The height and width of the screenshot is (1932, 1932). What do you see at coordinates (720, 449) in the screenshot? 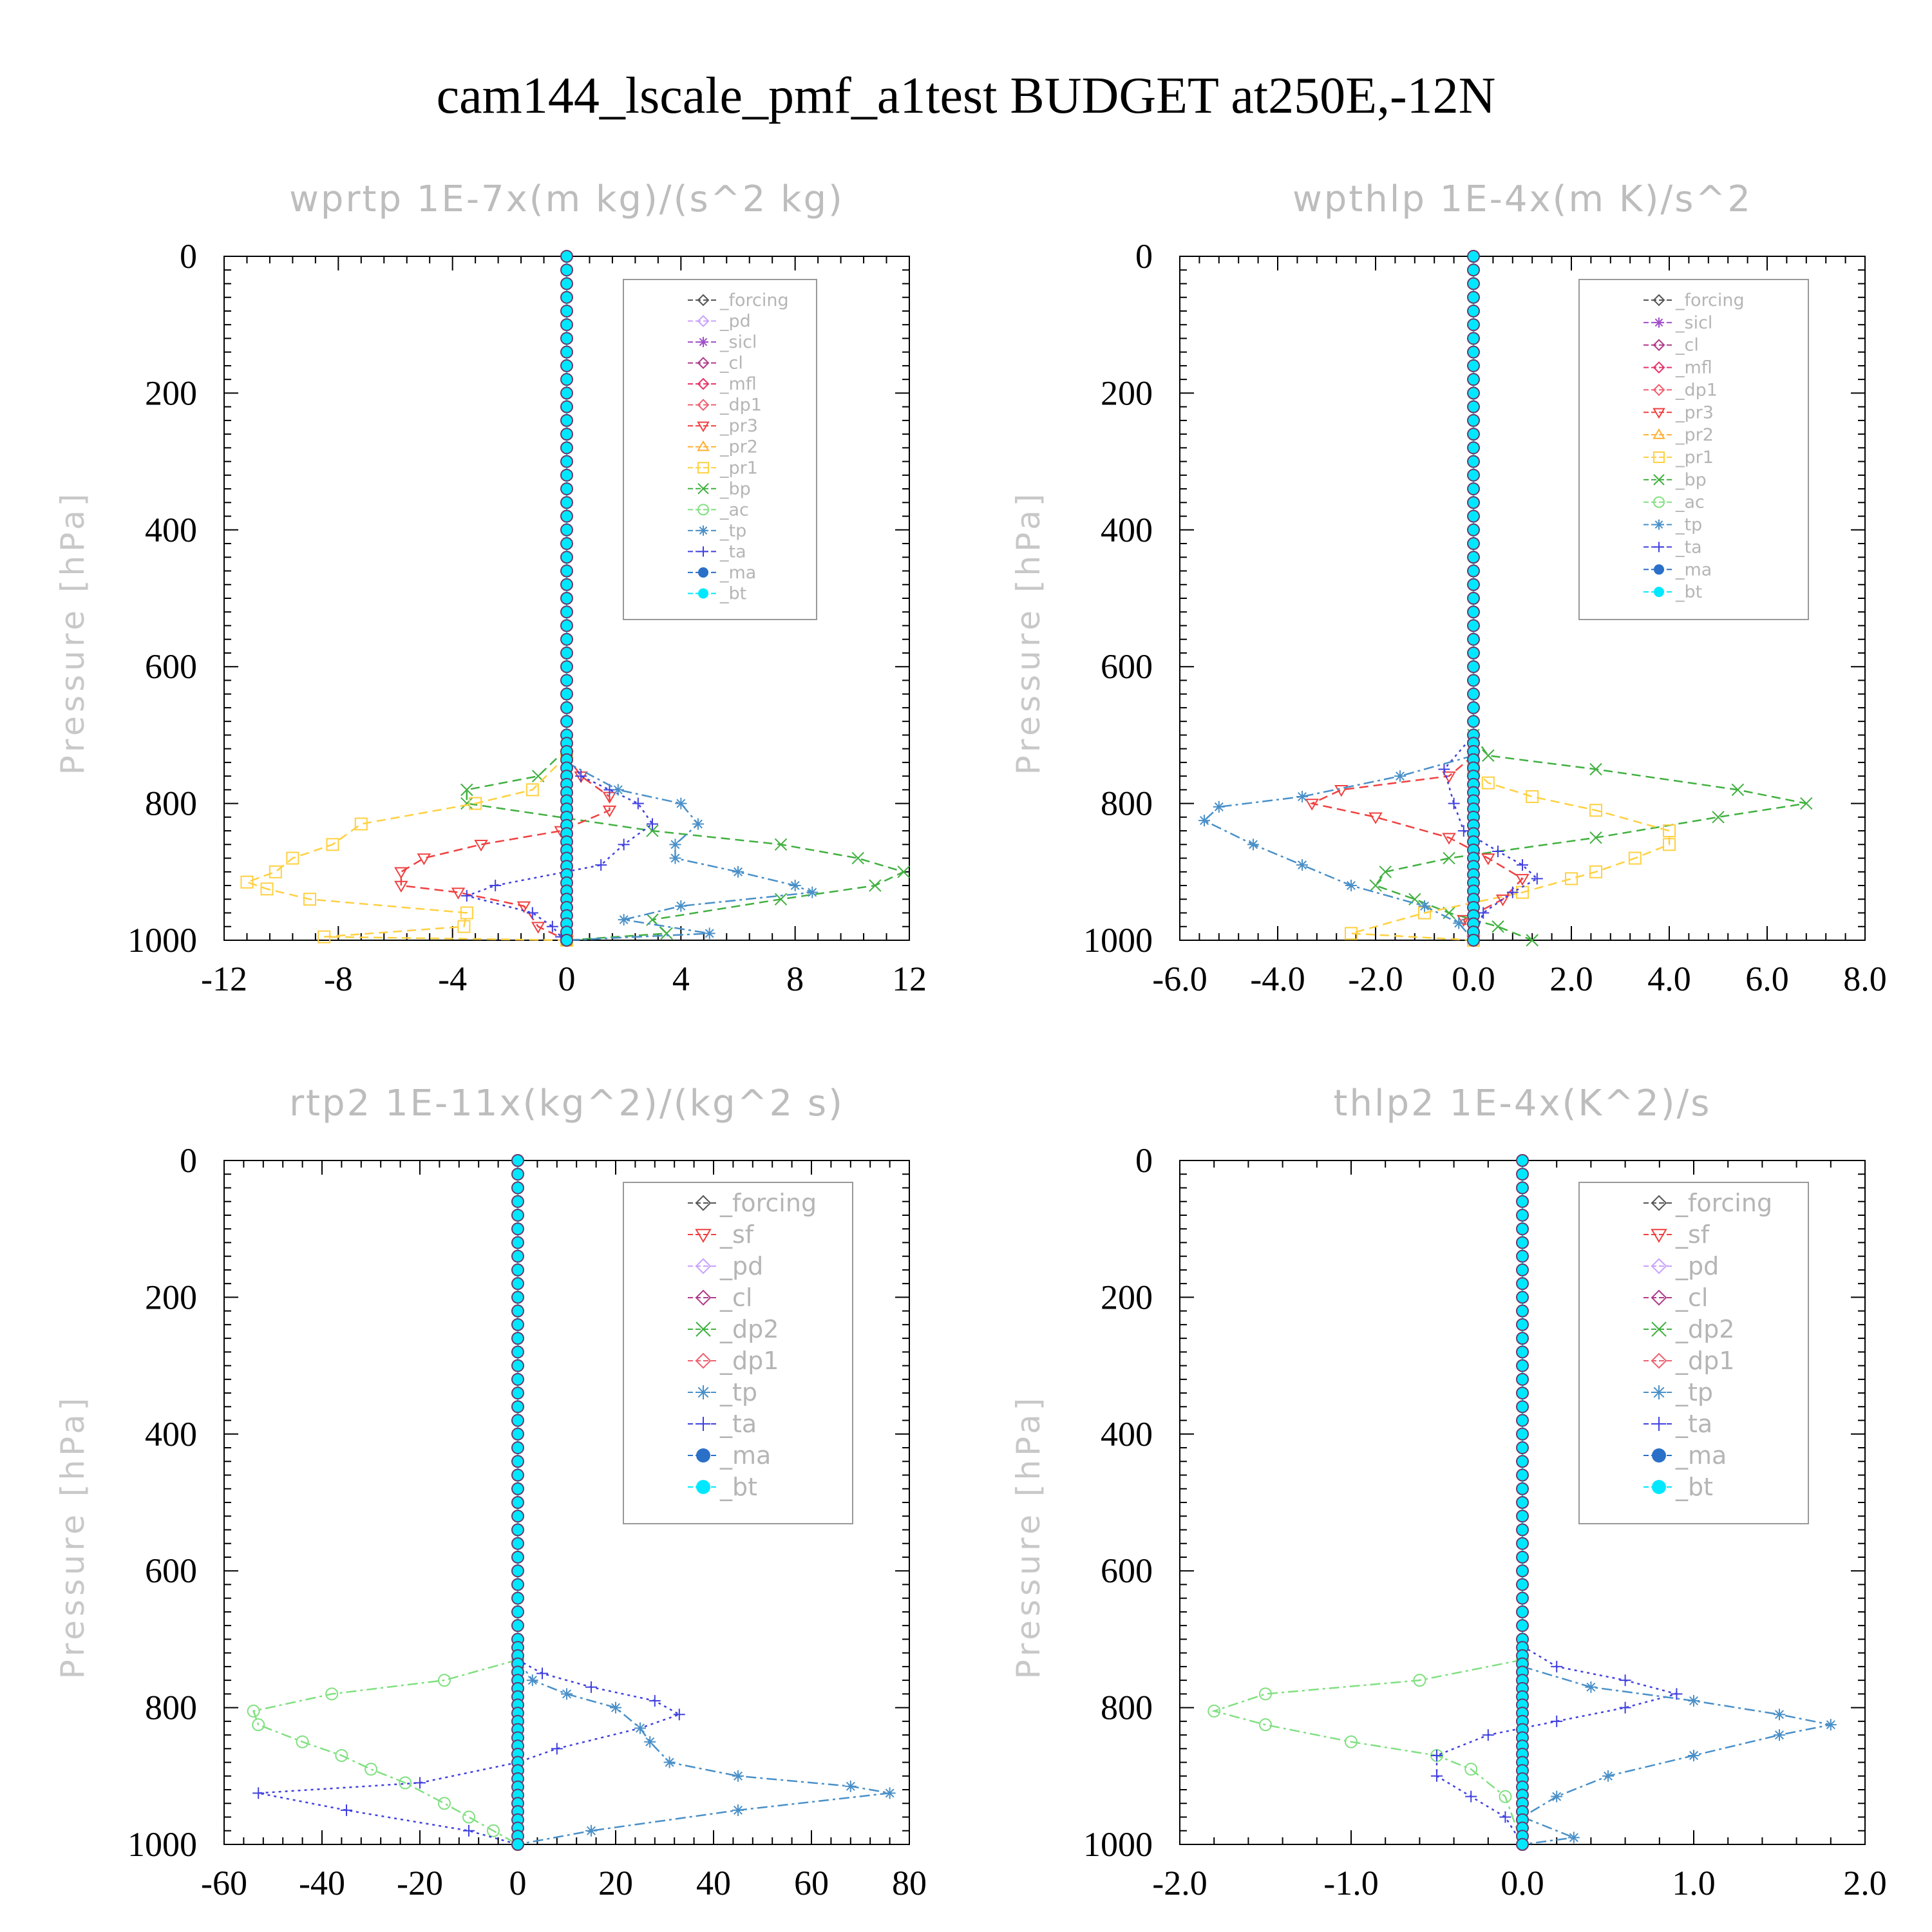
I see `legend-box` at bounding box center [720, 449].